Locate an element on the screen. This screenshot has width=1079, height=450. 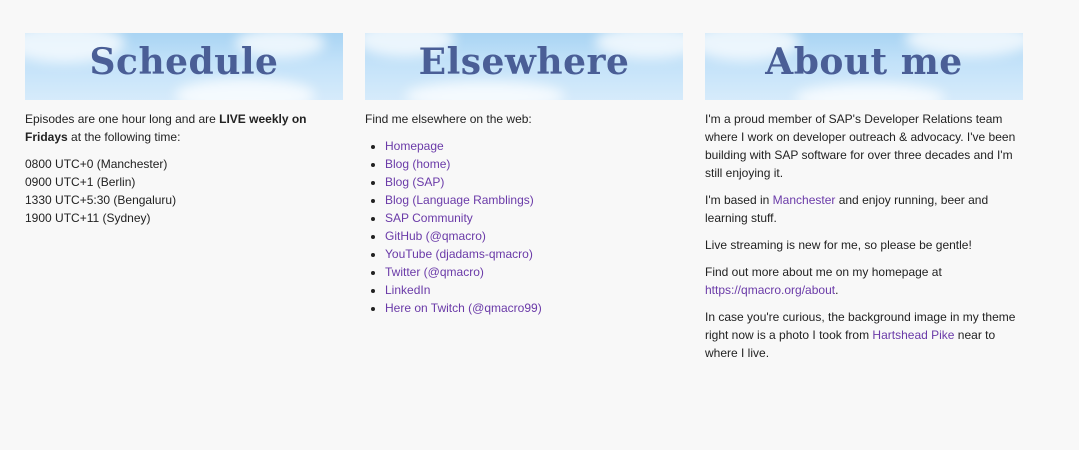
list-item: YouTube (djadams-qmacro) is located at coordinates (534, 254).